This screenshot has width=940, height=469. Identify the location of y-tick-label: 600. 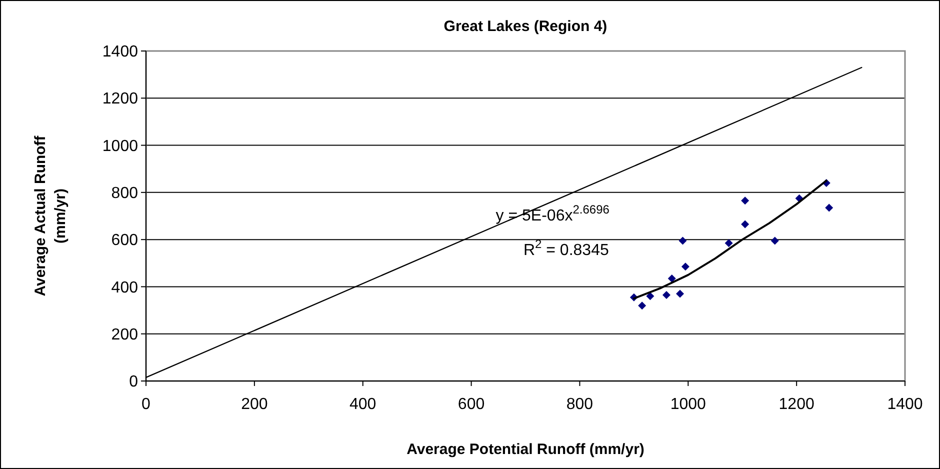
(124, 241).